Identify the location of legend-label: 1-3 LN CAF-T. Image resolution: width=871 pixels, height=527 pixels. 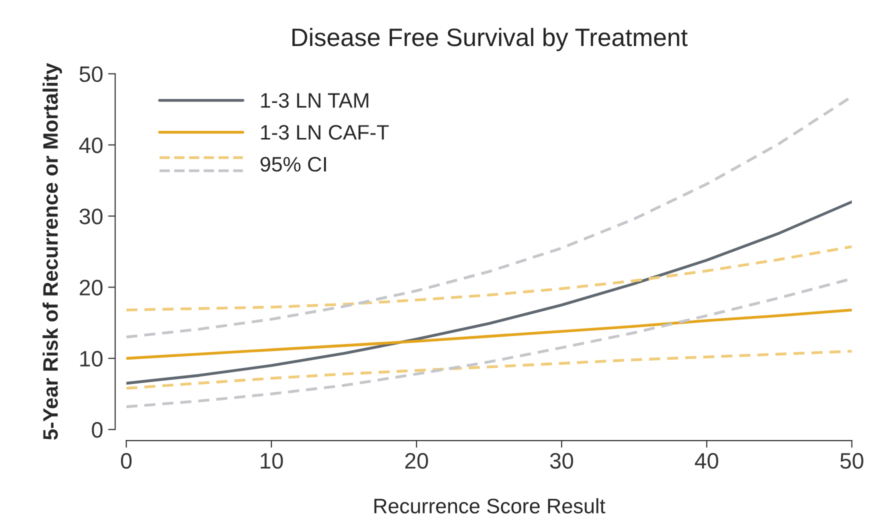
(325, 132).